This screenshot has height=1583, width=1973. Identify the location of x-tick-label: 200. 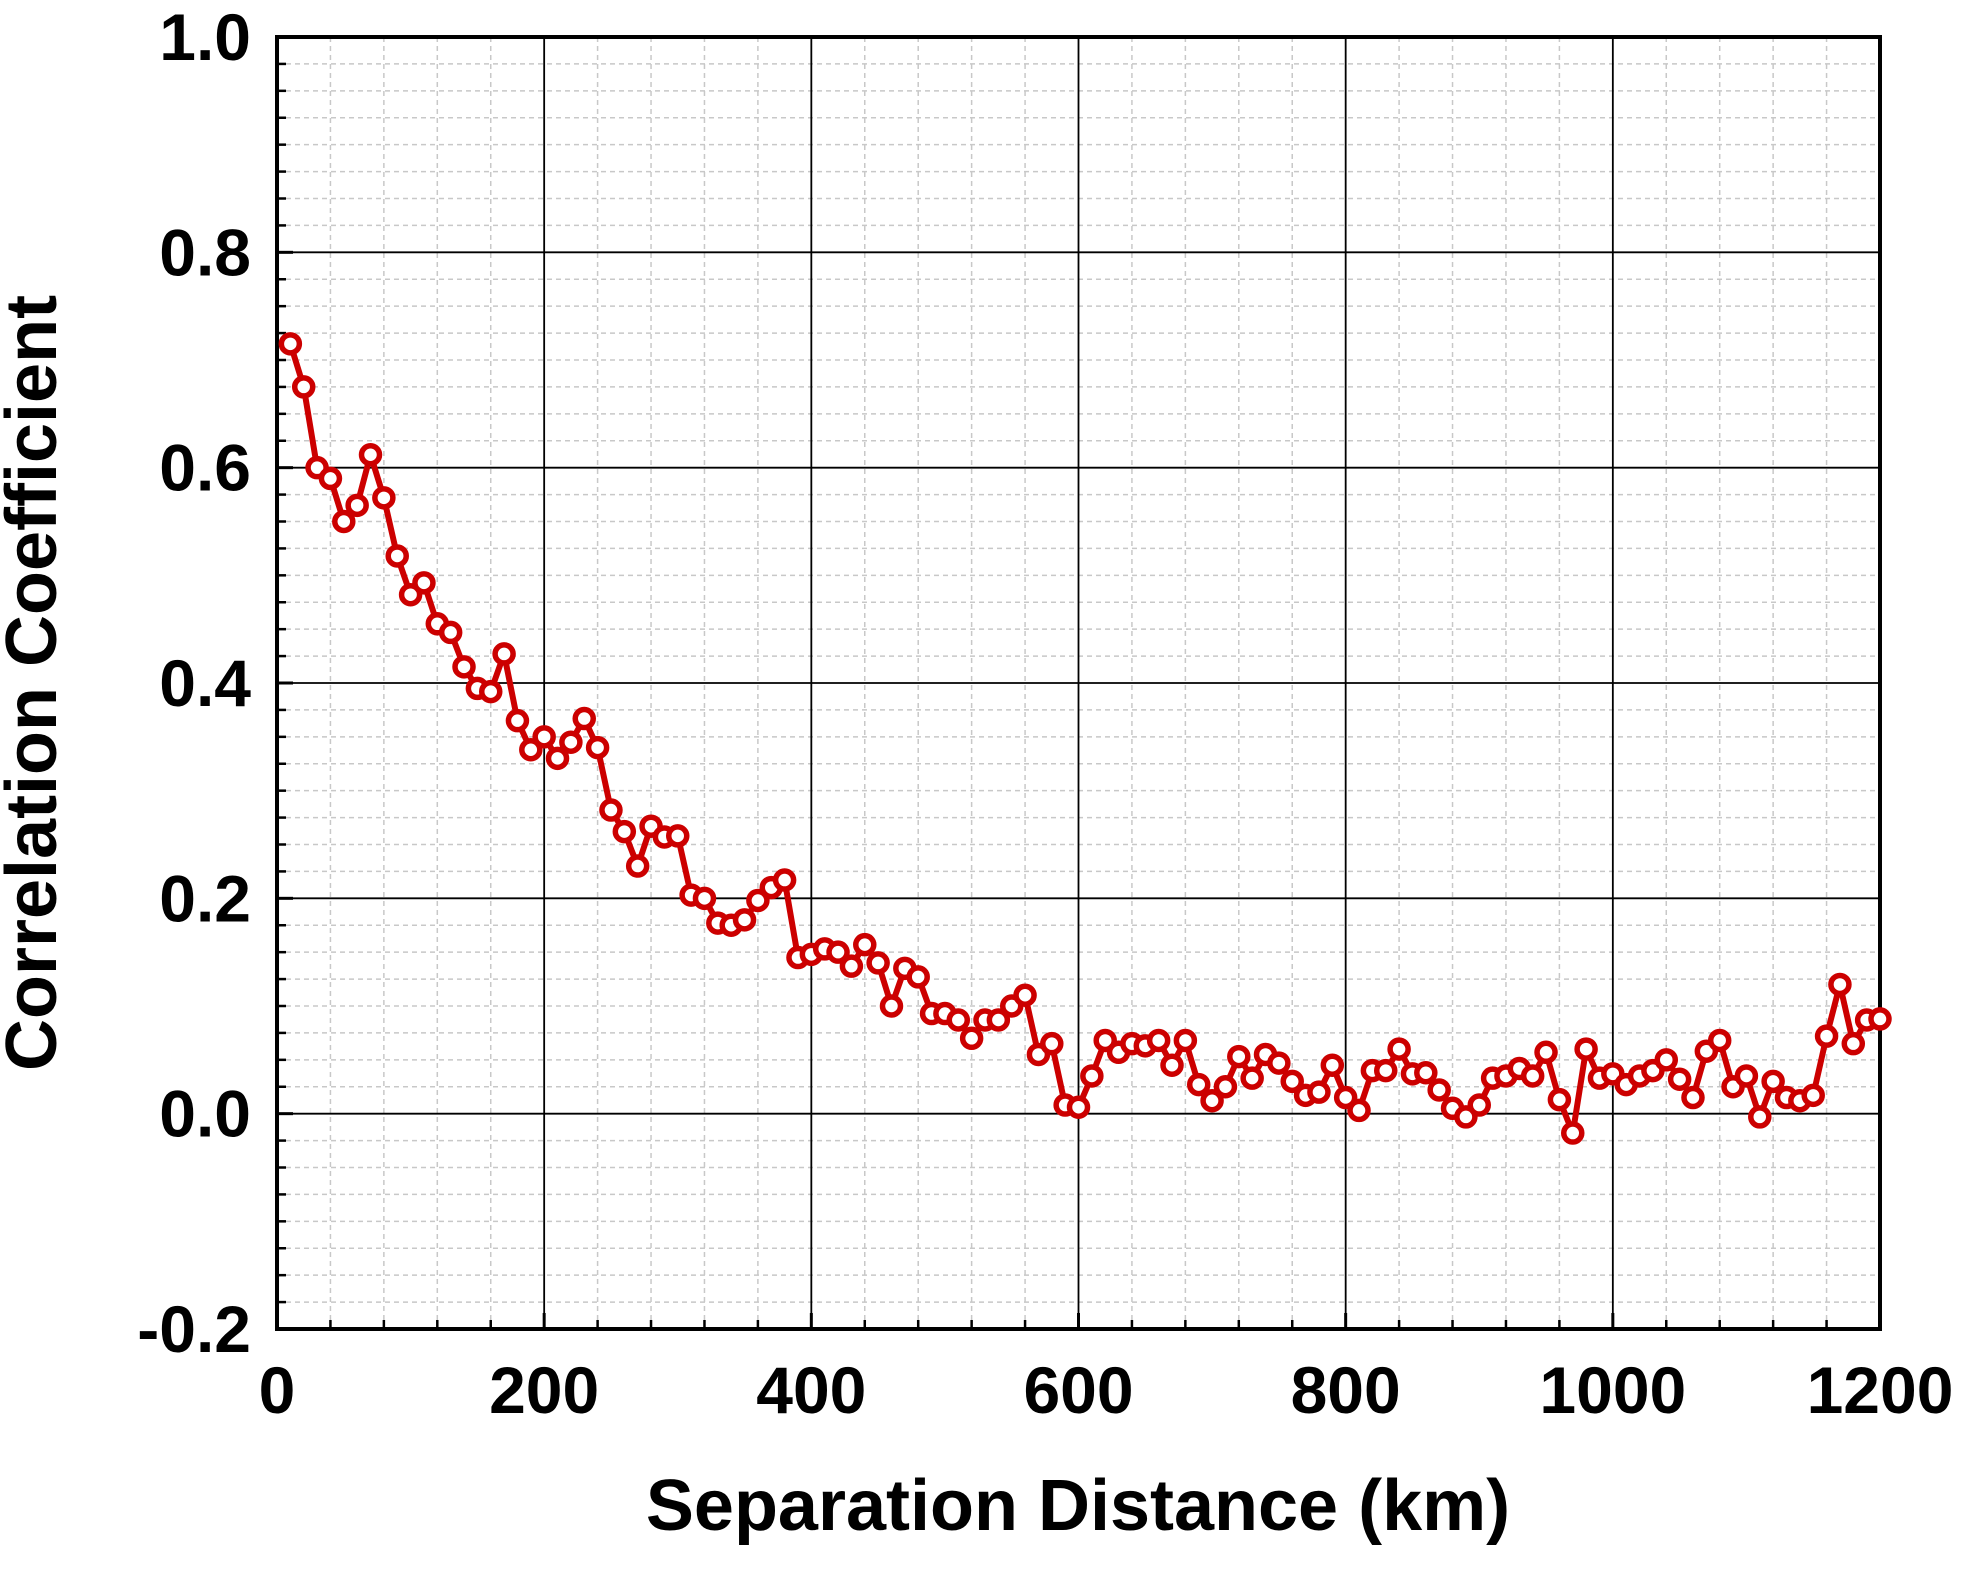
(544, 1390).